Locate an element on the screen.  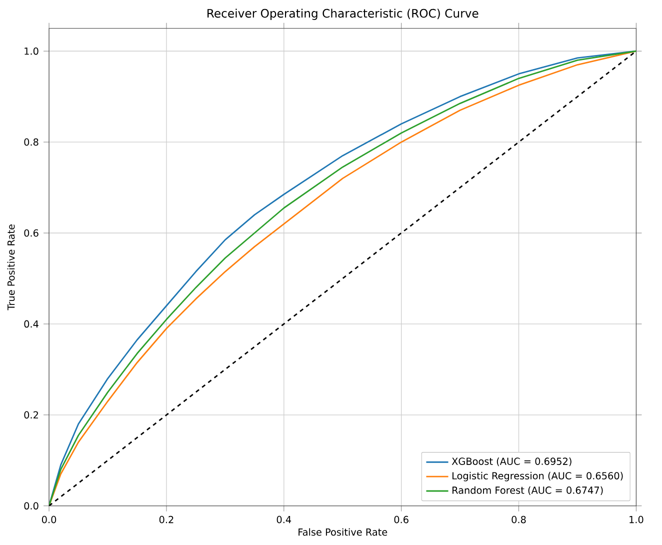
x-tick-label: 0.8 is located at coordinates (519, 520).